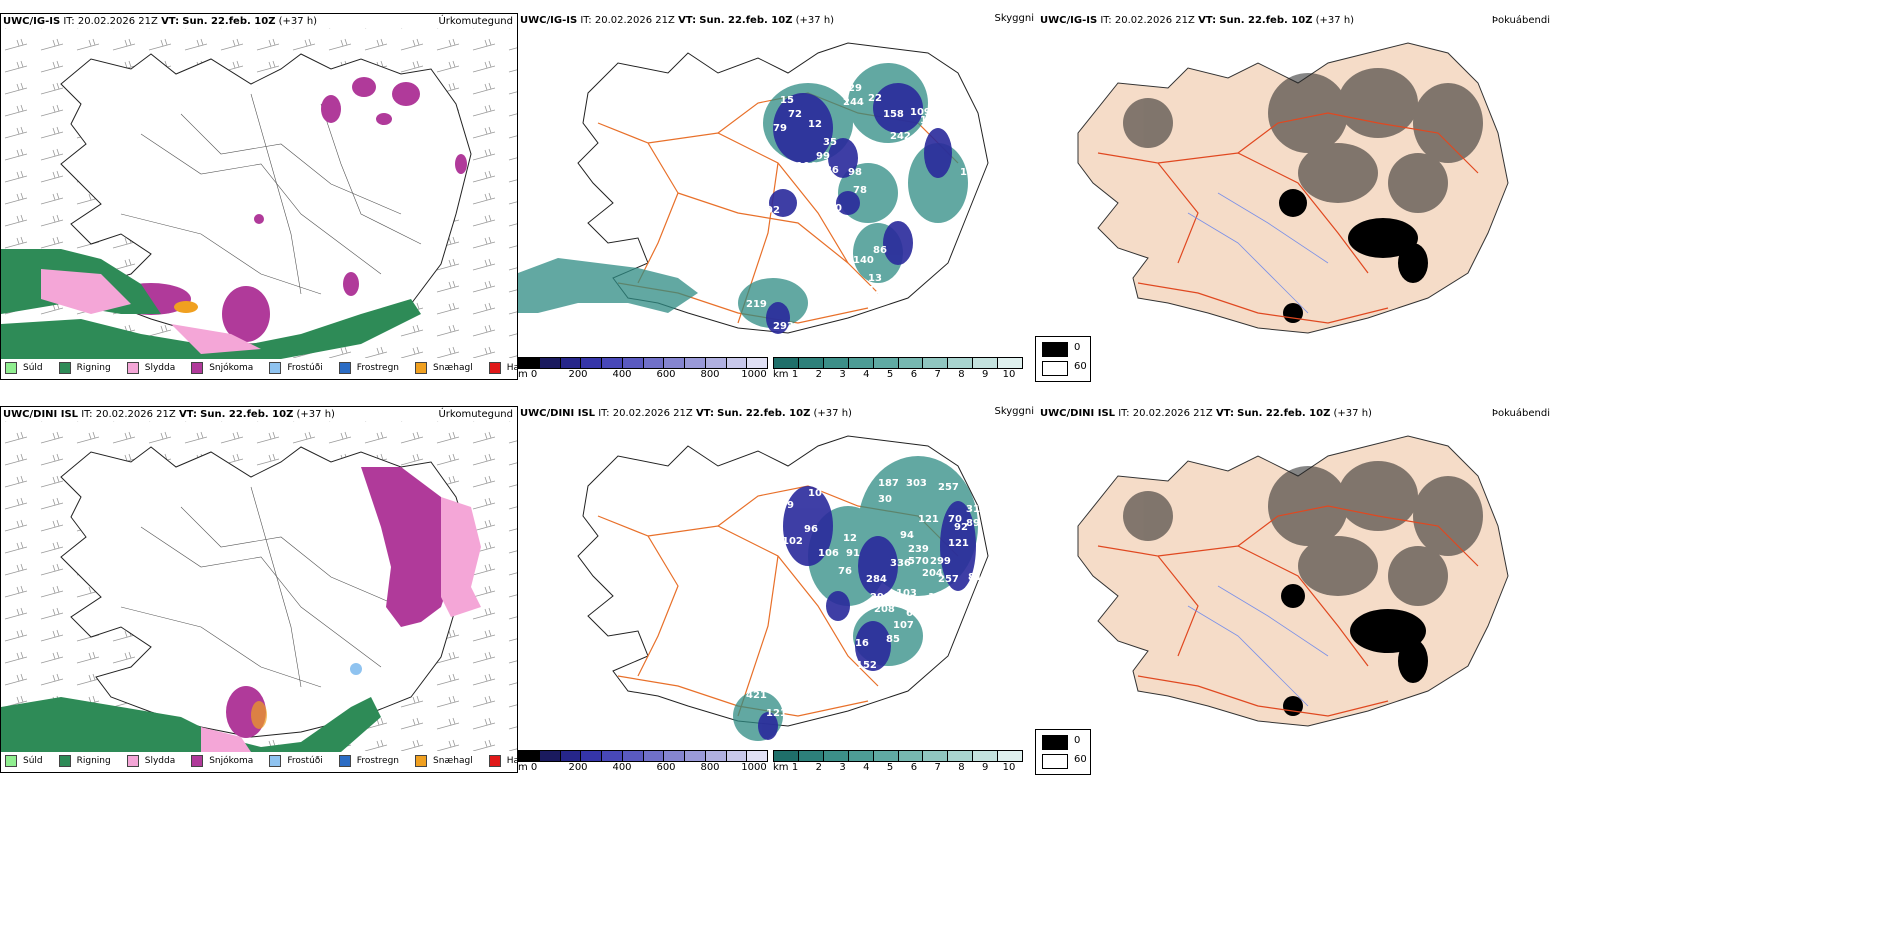 This screenshot has height=950, width=1900. What do you see at coordinates (958, 543) in the screenshot?
I see `visibility-value-label: 121` at bounding box center [958, 543].